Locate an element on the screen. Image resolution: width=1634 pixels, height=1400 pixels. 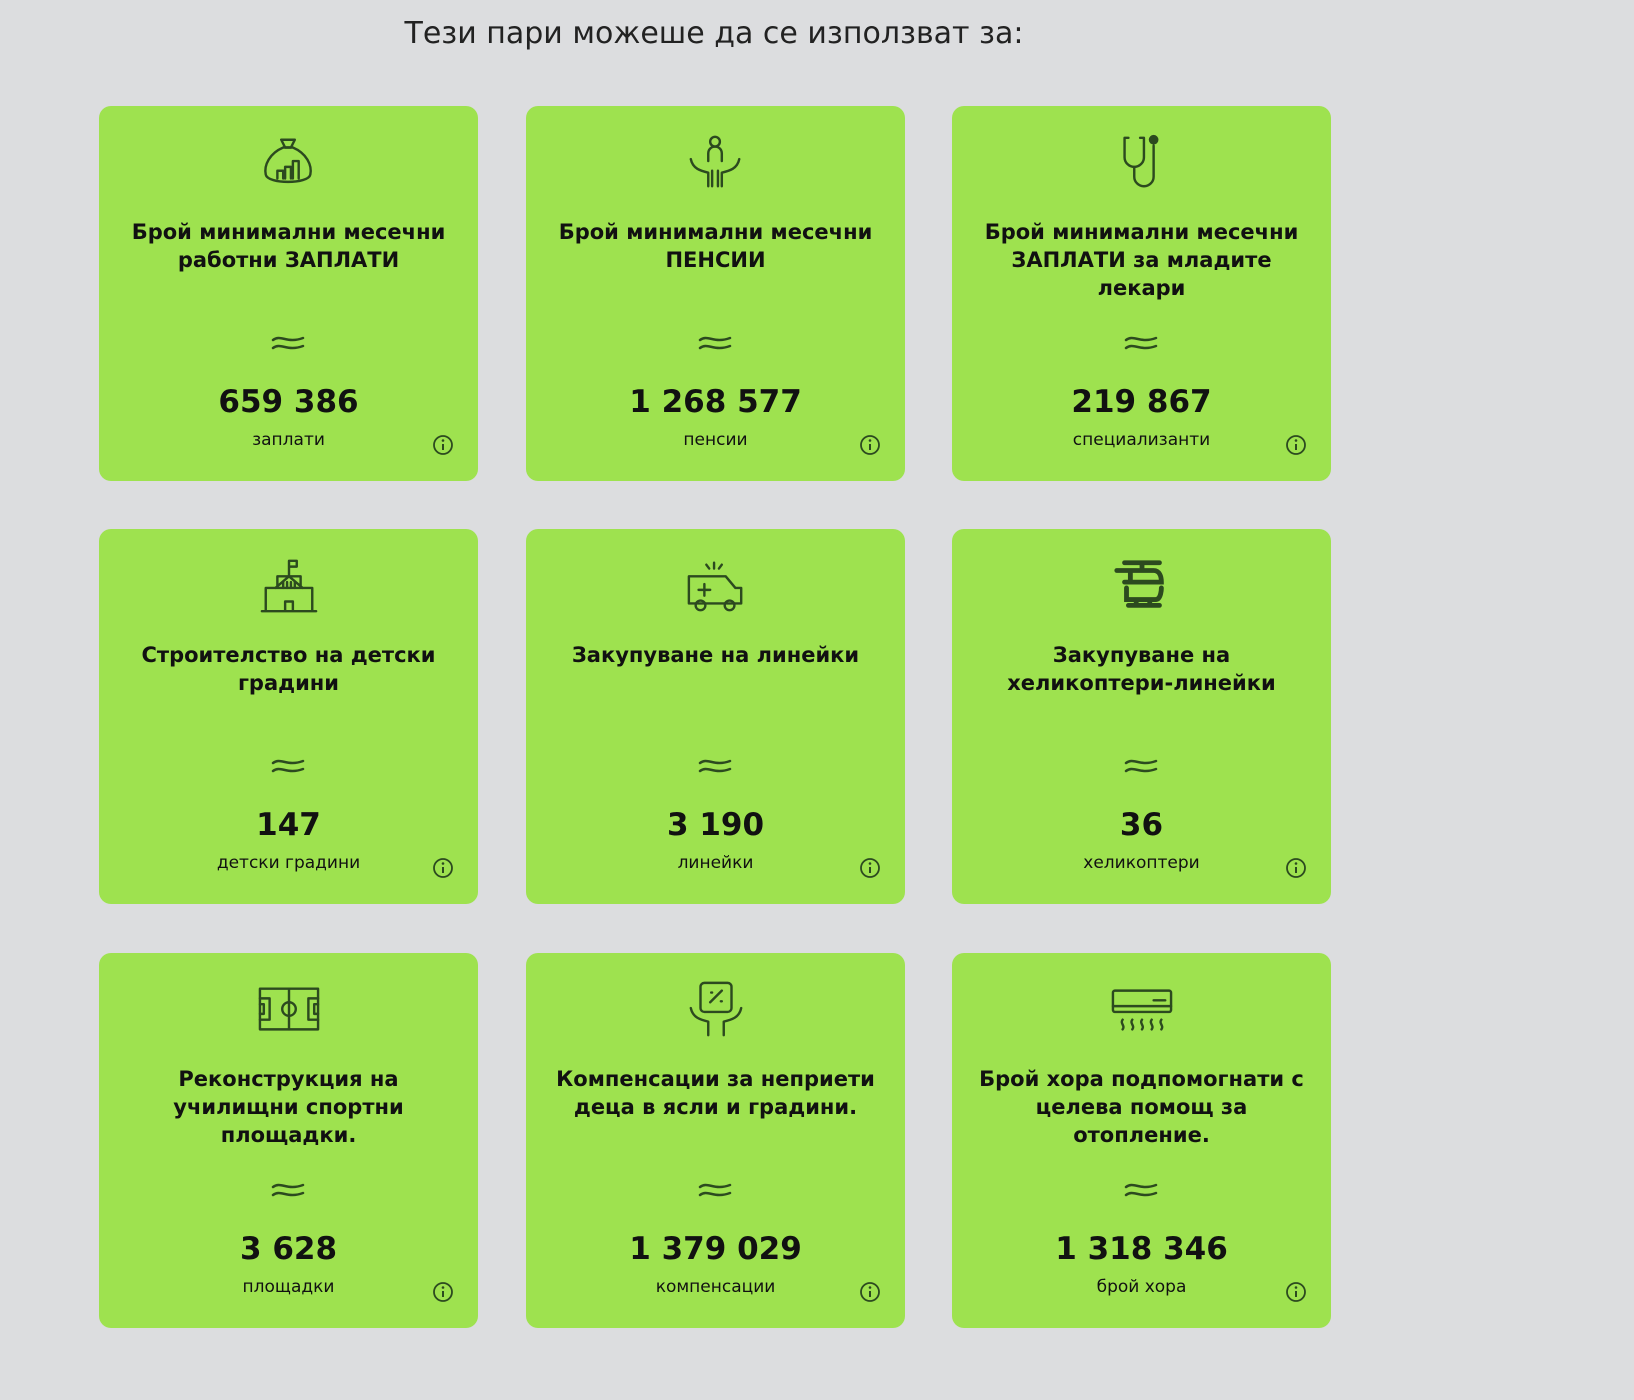
card-unit: линейки is located at coordinates (715, 863).